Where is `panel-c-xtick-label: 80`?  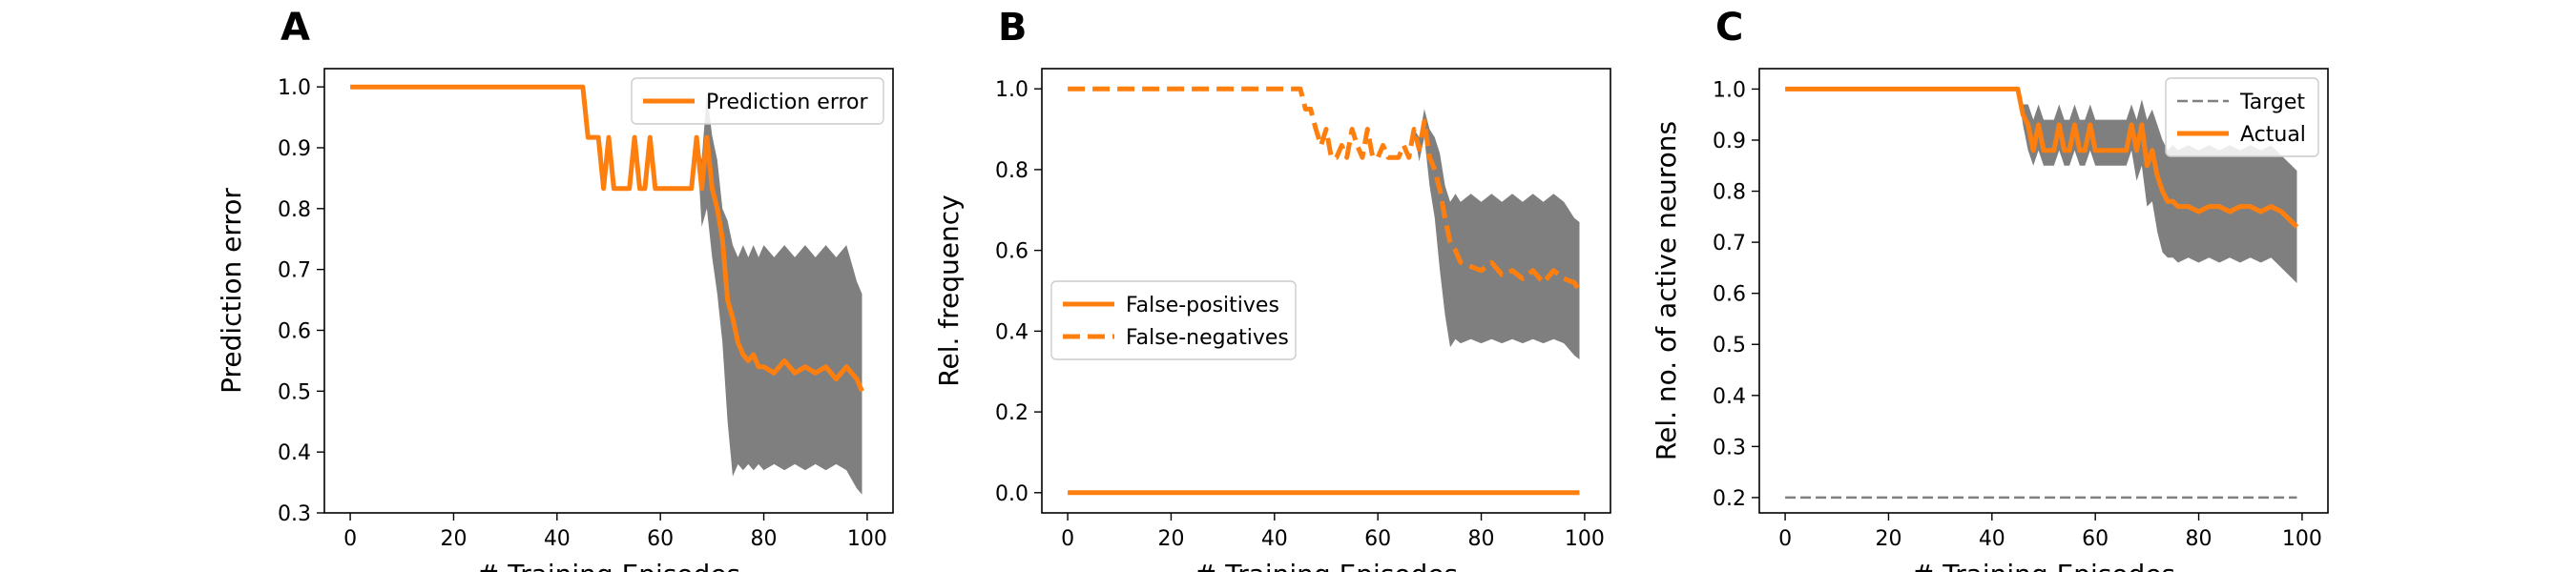 panel-c-xtick-label: 80 is located at coordinates (2199, 539).